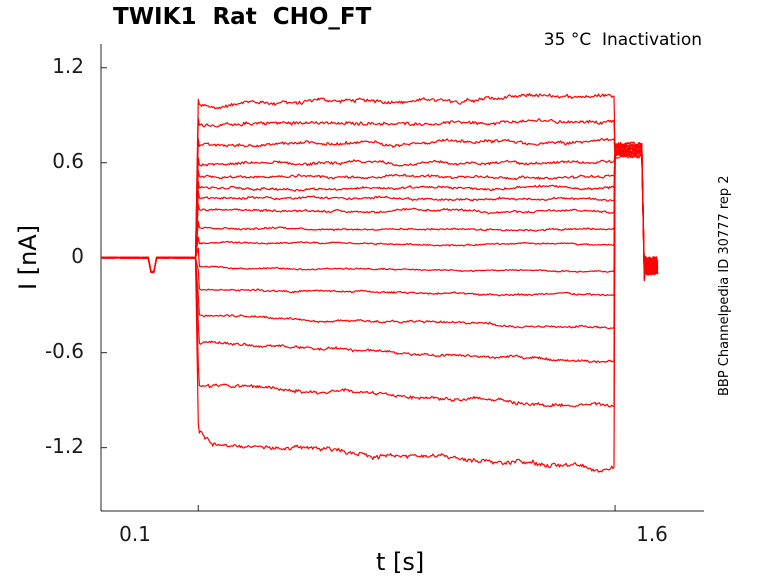 The width and height of the screenshot is (778, 583). What do you see at coordinates (64, 351) in the screenshot?
I see `y-tick-label: -0.6` at bounding box center [64, 351].